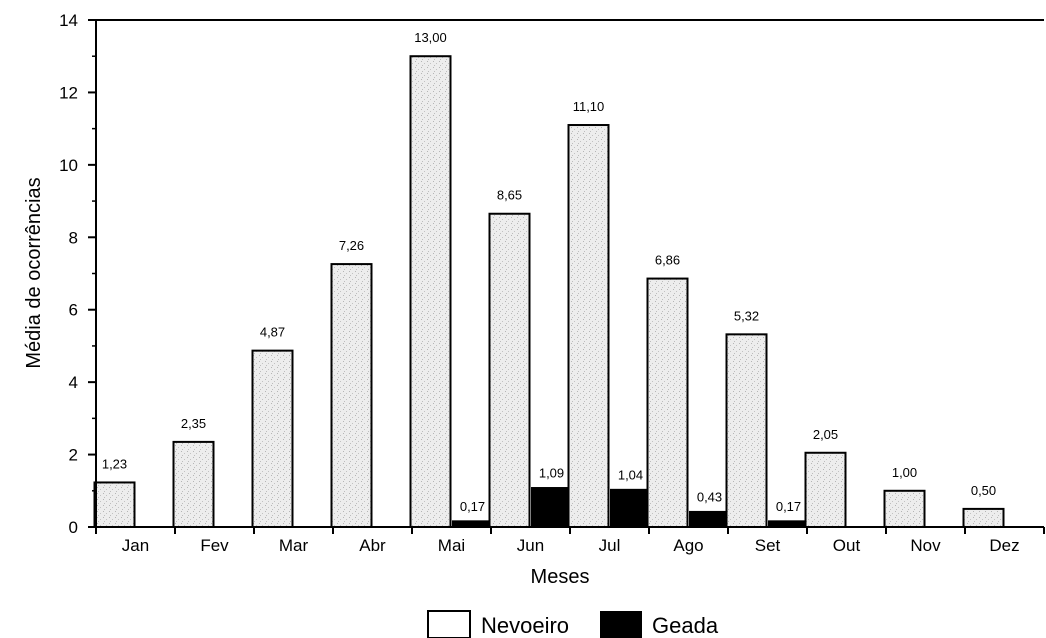 This screenshot has height=638, width=1046. I want to click on x-axis-title: Meses, so click(560, 577).